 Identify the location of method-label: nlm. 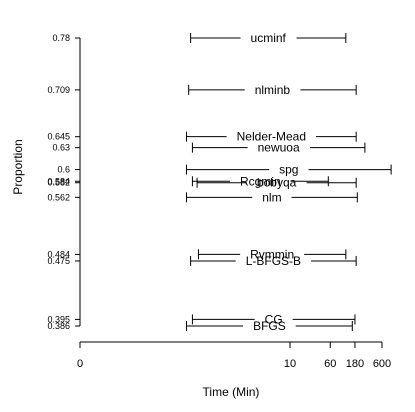
(271, 197).